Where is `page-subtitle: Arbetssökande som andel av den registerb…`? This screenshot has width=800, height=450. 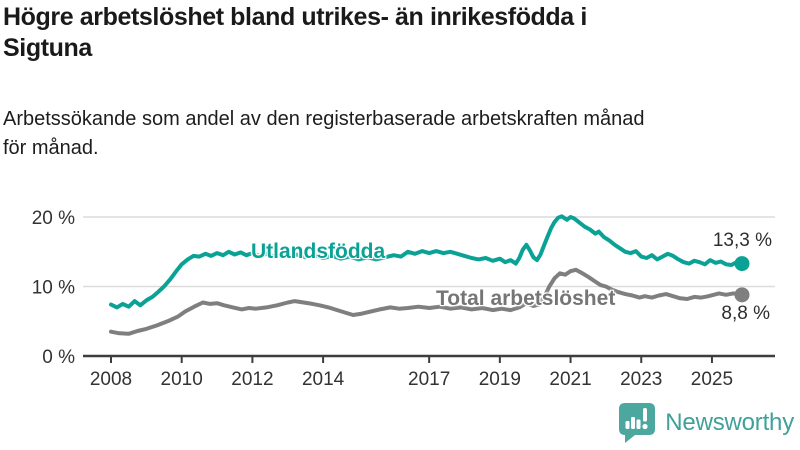
page-subtitle: Arbetssökande som andel av den registerb… is located at coordinates (398, 134).